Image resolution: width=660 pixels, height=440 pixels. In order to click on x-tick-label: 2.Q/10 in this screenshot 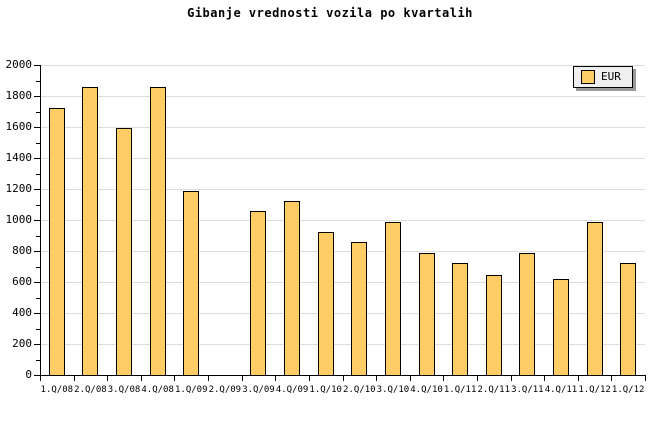, I will do `click(359, 390)`.